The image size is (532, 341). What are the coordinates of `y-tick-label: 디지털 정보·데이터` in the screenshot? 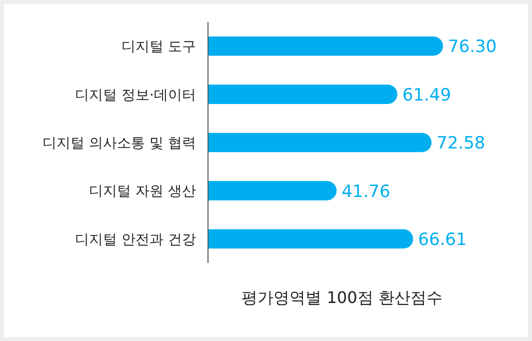 It's located at (135, 95).